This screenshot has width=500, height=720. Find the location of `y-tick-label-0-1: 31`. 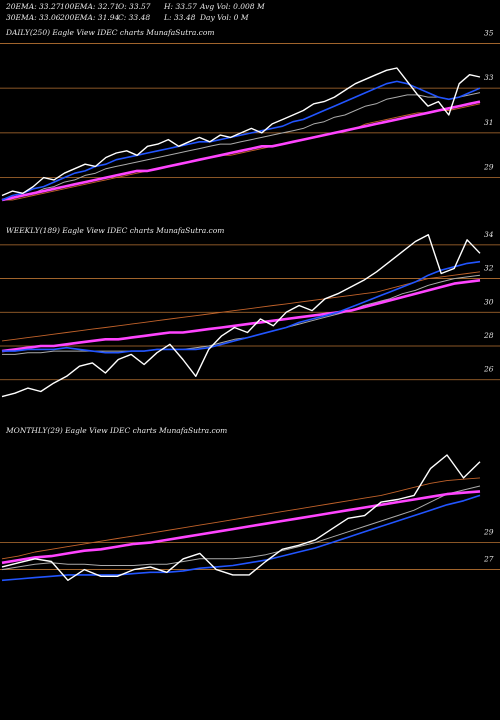

y-tick-label-0-1: 31 is located at coordinates (489, 122).